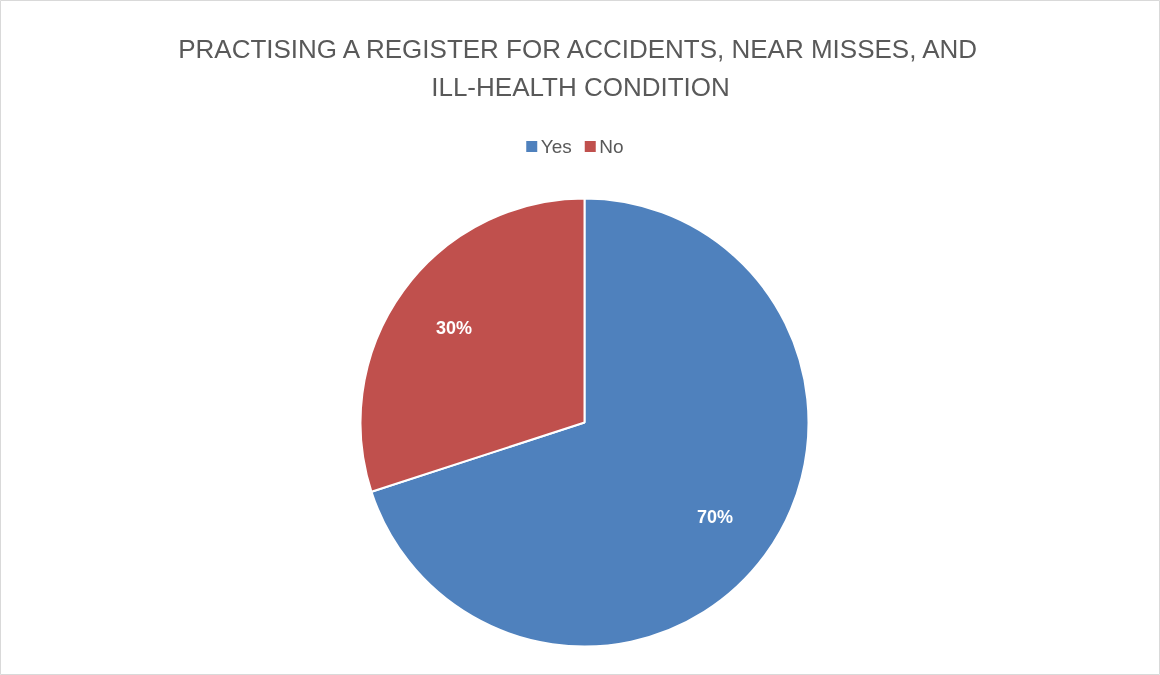  Describe the element at coordinates (578, 67) in the screenshot. I see `chart-title: PRACTISING A REGISTER FOR ACCIDENTS, NEAR MISSES, AND ILL-HEALTH CONDITION` at that location.